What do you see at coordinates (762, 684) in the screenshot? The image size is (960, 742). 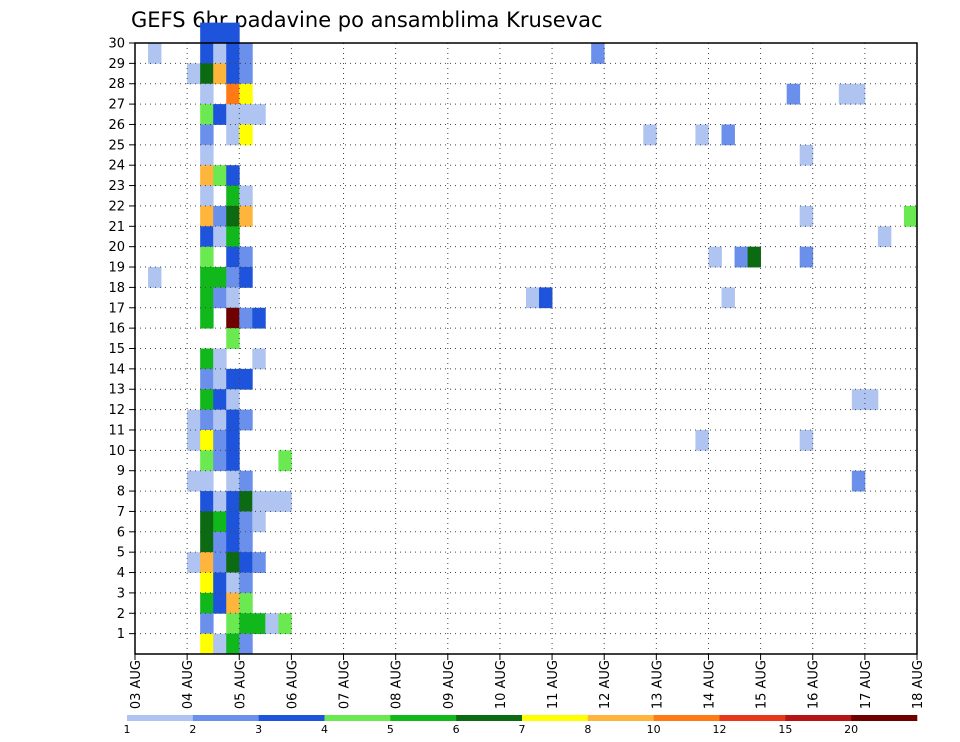 I see `x-tick-label: 15 AUG` at bounding box center [762, 684].